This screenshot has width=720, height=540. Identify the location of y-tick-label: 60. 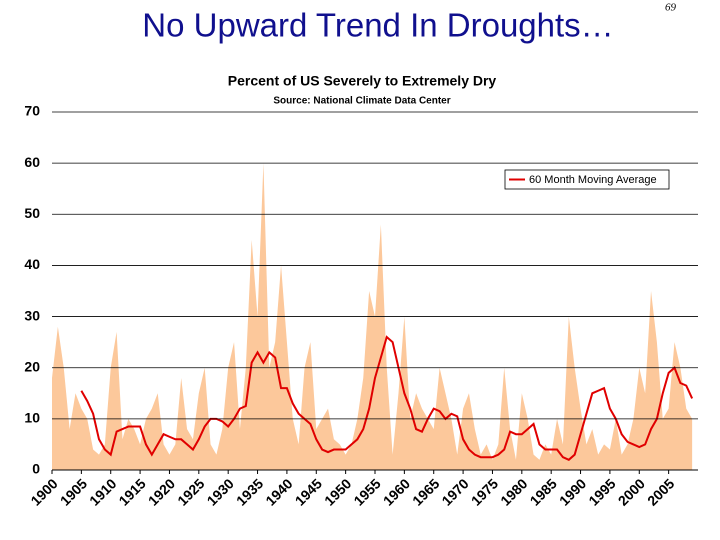
(32, 162).